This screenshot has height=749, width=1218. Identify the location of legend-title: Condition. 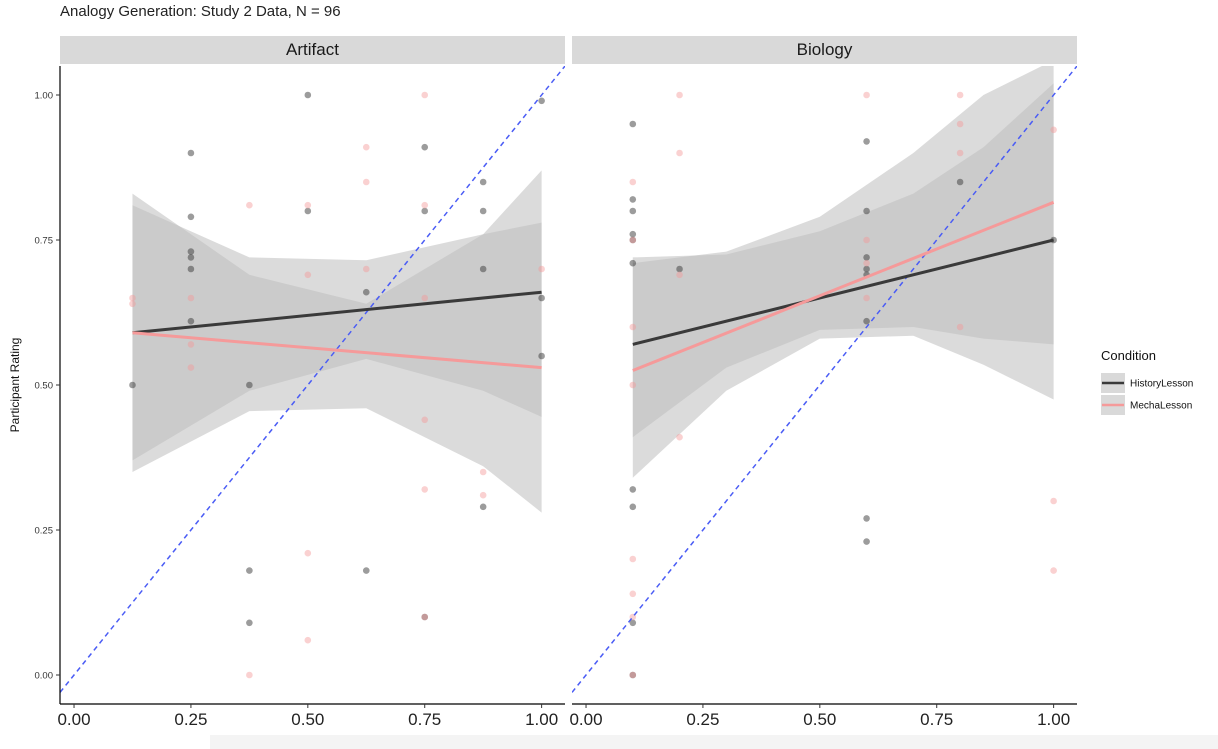
(1128, 355).